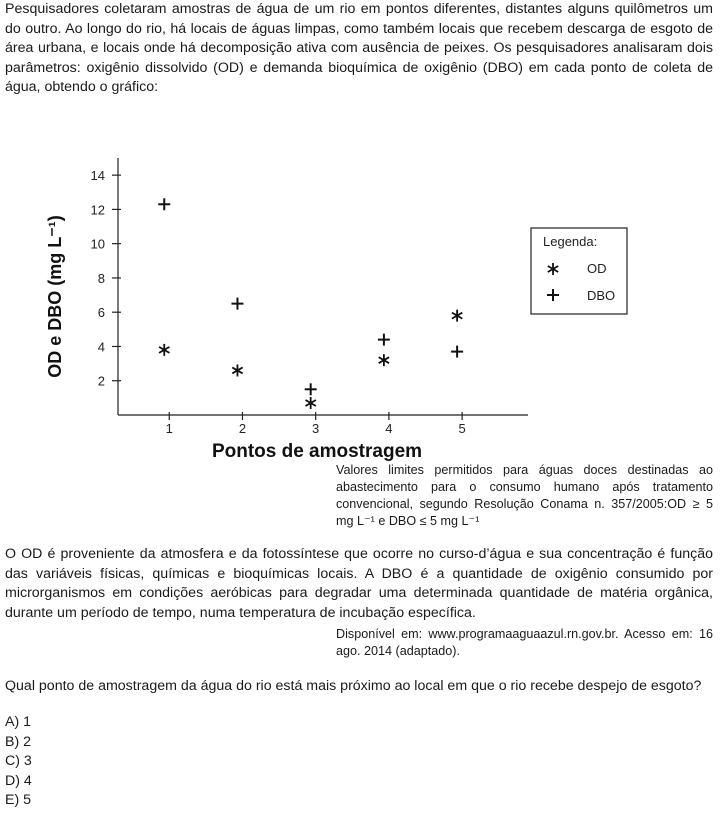 The width and height of the screenshot is (720, 816). What do you see at coordinates (101, 278) in the screenshot?
I see `y-tick-label: 8` at bounding box center [101, 278].